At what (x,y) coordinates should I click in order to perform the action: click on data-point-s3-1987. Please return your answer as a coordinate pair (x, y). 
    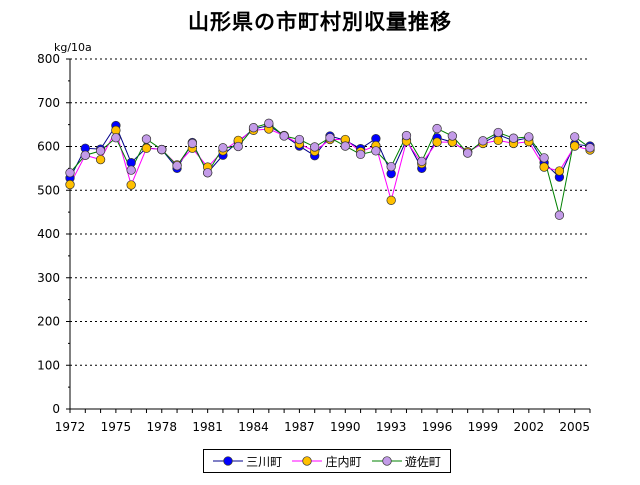
    Looking at the image, I should click on (299, 139).